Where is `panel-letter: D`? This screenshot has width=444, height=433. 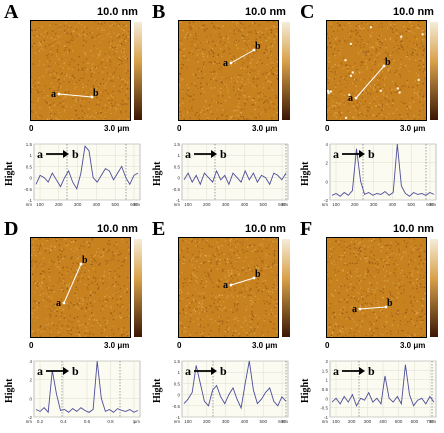 panel-letter: D is located at coordinates (11, 229).